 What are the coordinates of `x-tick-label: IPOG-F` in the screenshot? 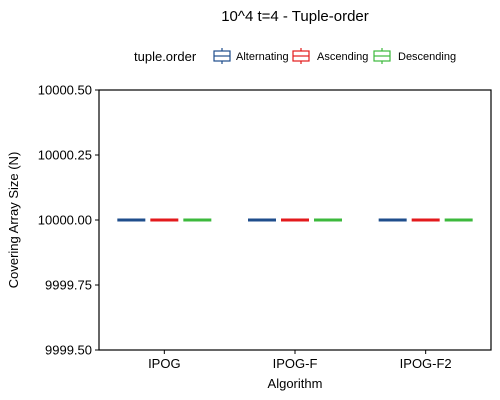 It's located at (295, 363).